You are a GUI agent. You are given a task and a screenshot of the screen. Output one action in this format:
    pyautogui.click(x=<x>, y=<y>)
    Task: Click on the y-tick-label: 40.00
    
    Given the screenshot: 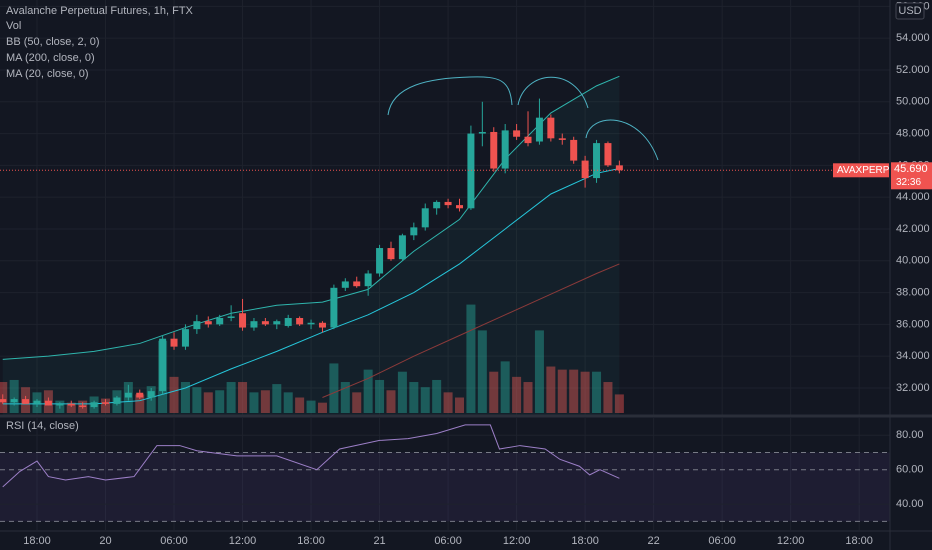 What is the action you would take?
    pyautogui.click(x=910, y=504)
    